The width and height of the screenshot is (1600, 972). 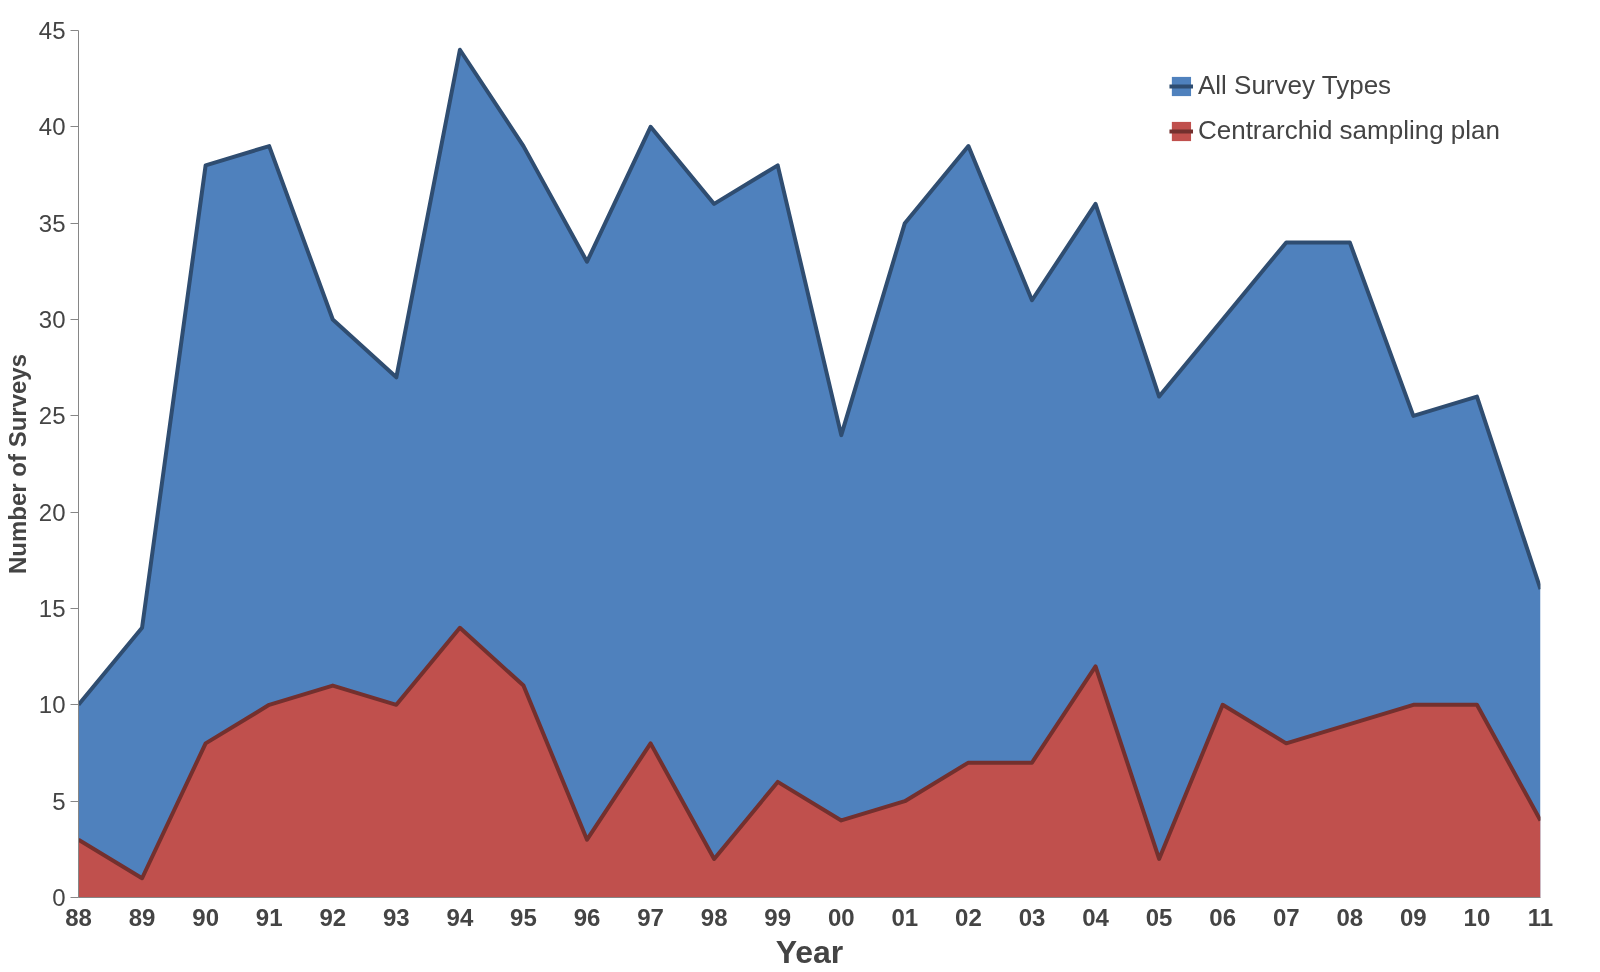 What do you see at coordinates (52, 319) in the screenshot?
I see `y-tick-label: 30` at bounding box center [52, 319].